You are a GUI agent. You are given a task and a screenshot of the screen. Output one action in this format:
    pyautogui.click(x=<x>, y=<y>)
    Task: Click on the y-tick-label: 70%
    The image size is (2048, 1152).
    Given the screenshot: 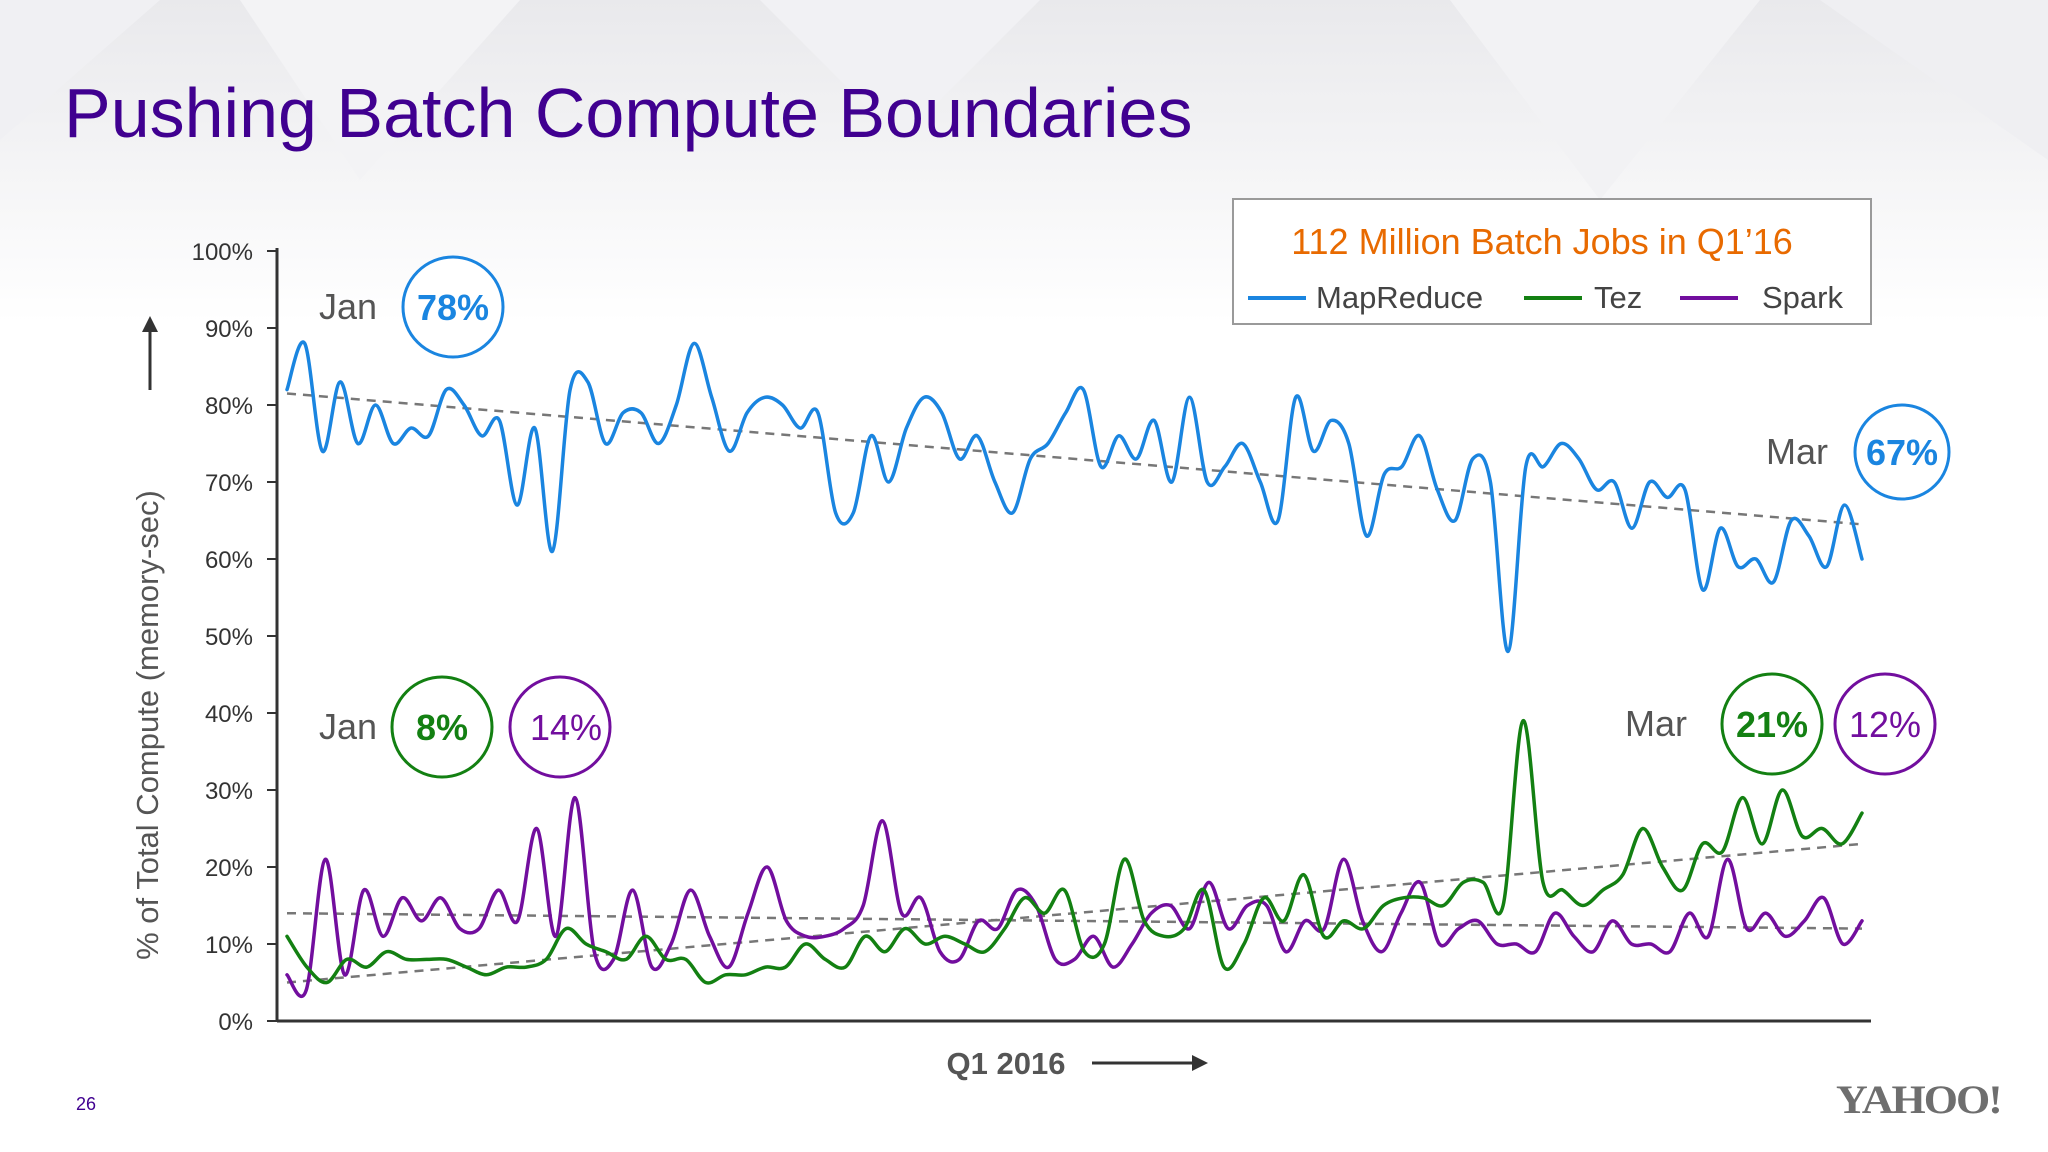 What is the action you would take?
    pyautogui.click(x=229, y=483)
    